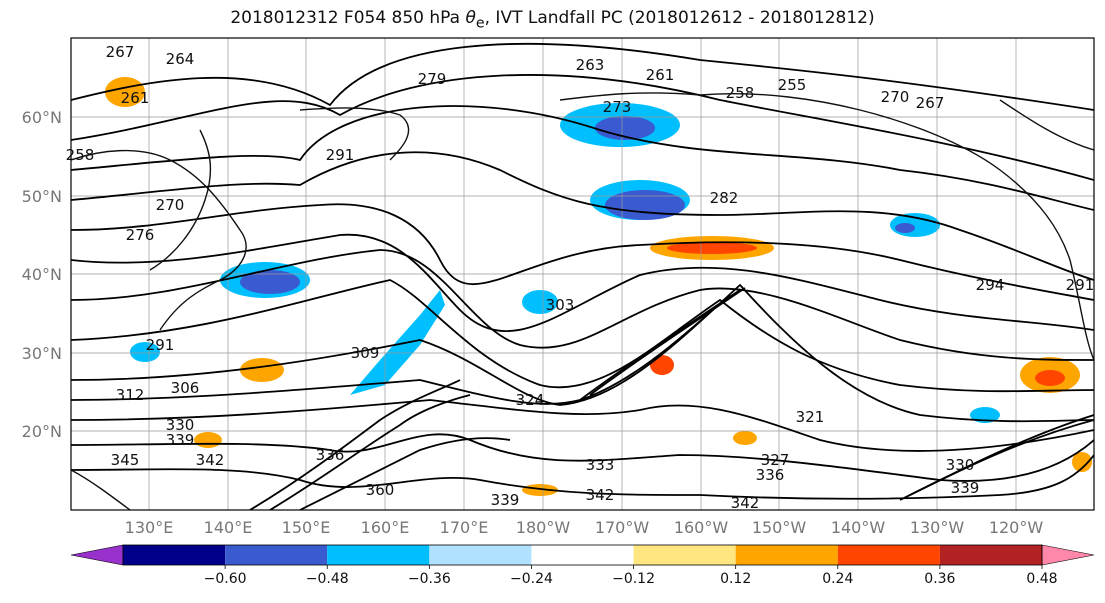 The image size is (1105, 603). What do you see at coordinates (385, 527) in the screenshot?
I see `lon-tick-label: 160°E` at bounding box center [385, 527].